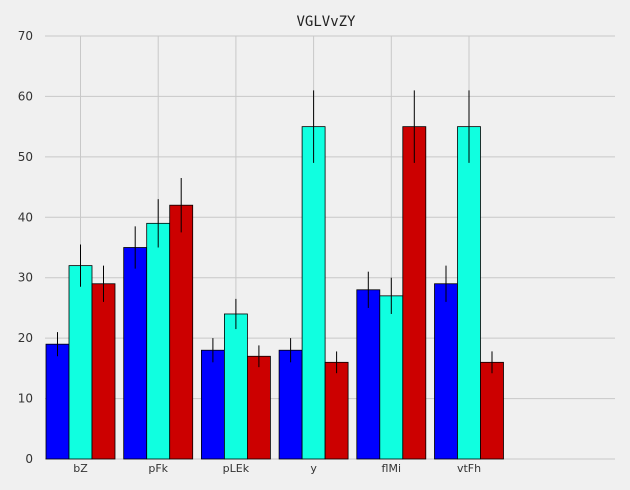  What do you see at coordinates (414, 293) in the screenshot?
I see `bar-series-3-flMi` at bounding box center [414, 293].